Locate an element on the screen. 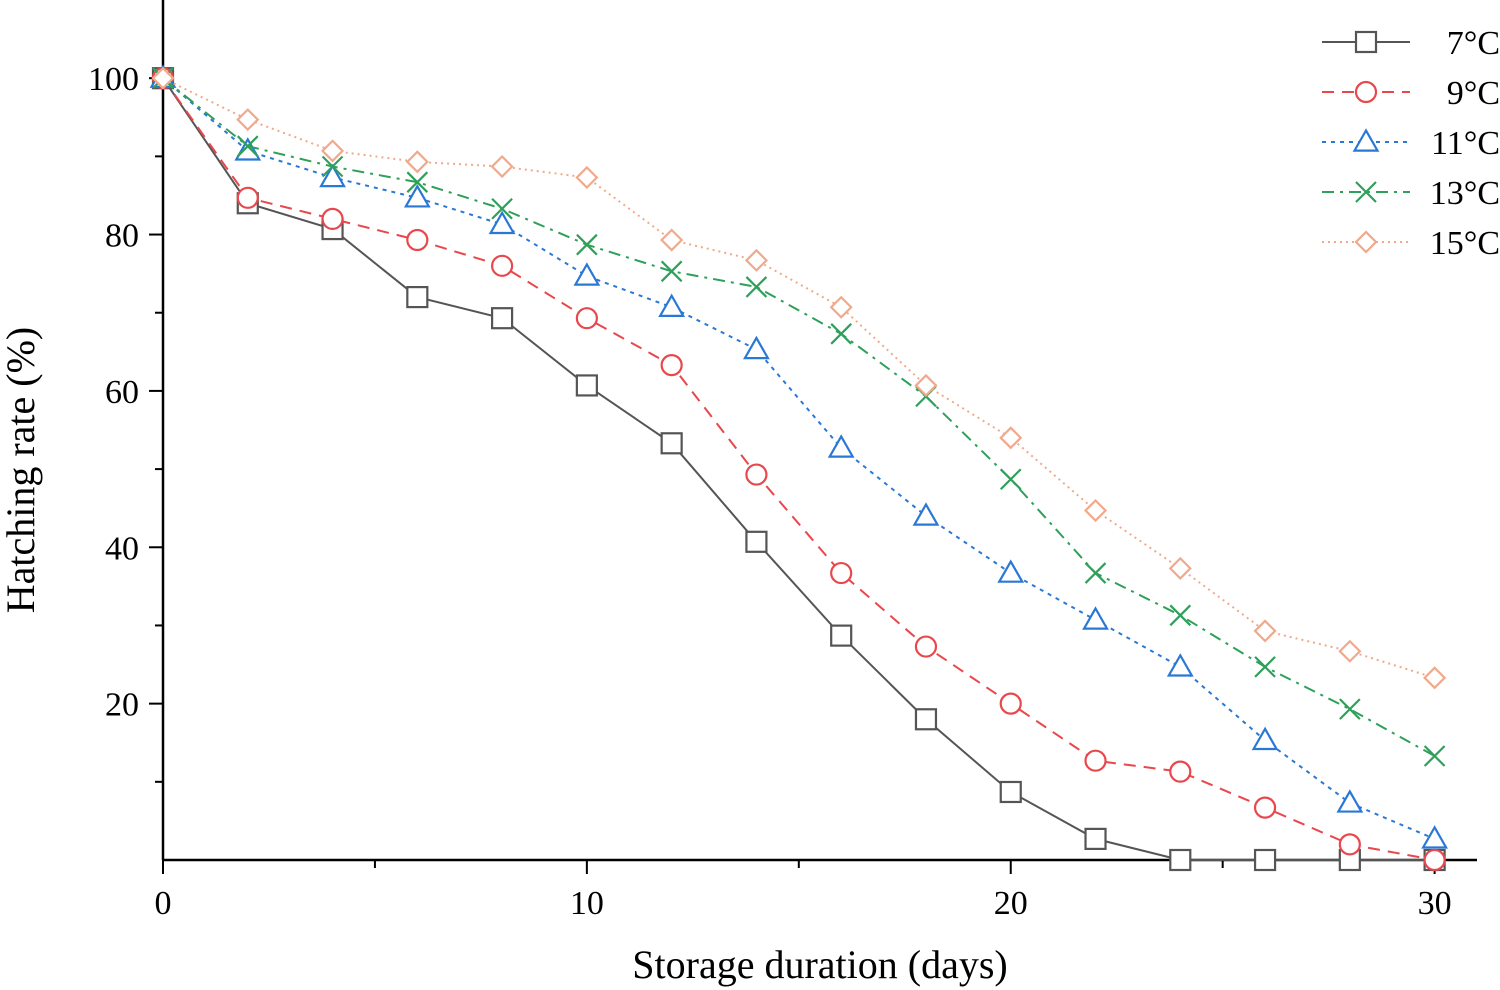 The image size is (1500, 990). legend-label: 15°C is located at coordinates (1465, 243).